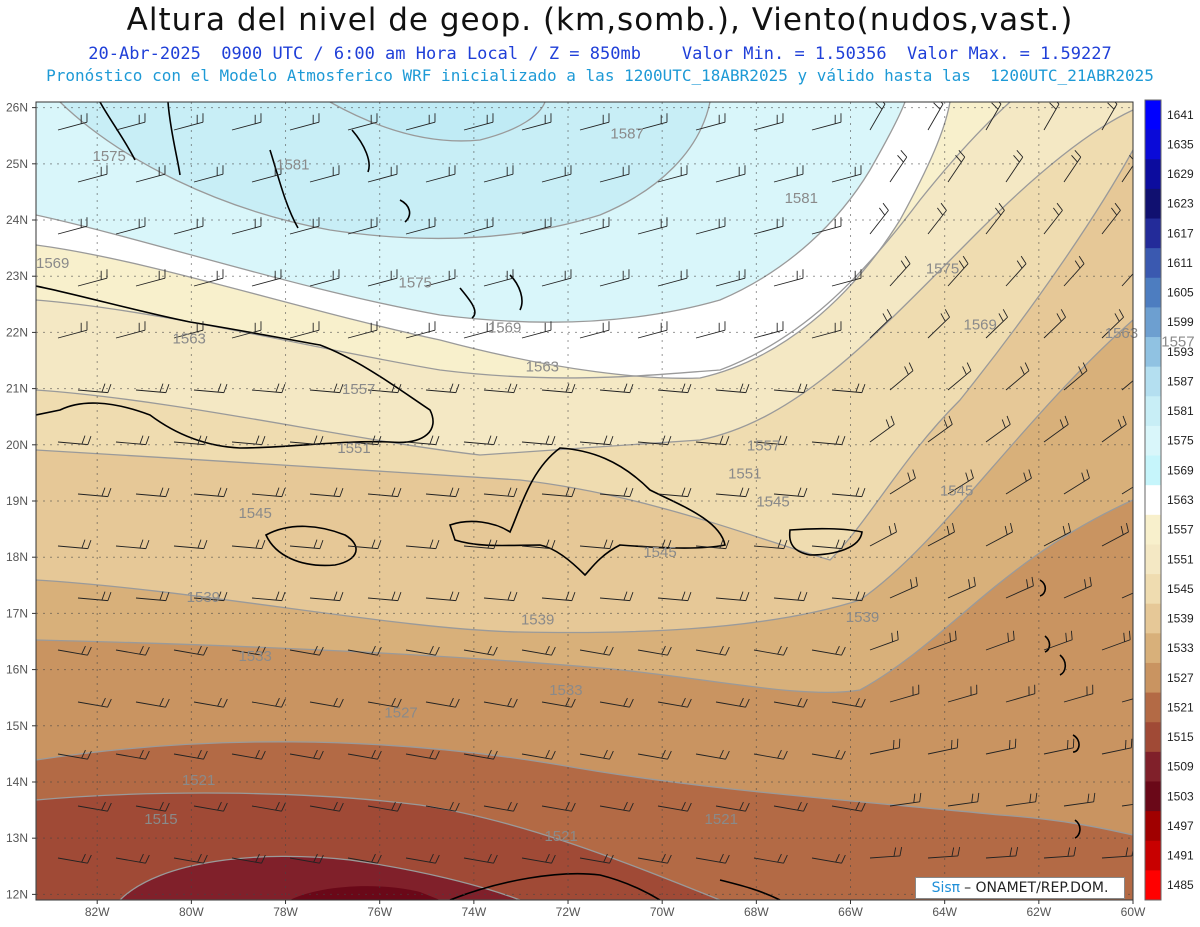 This screenshot has height=927, width=1200. I want to click on lat-tick-label: 21N, so click(17, 389).